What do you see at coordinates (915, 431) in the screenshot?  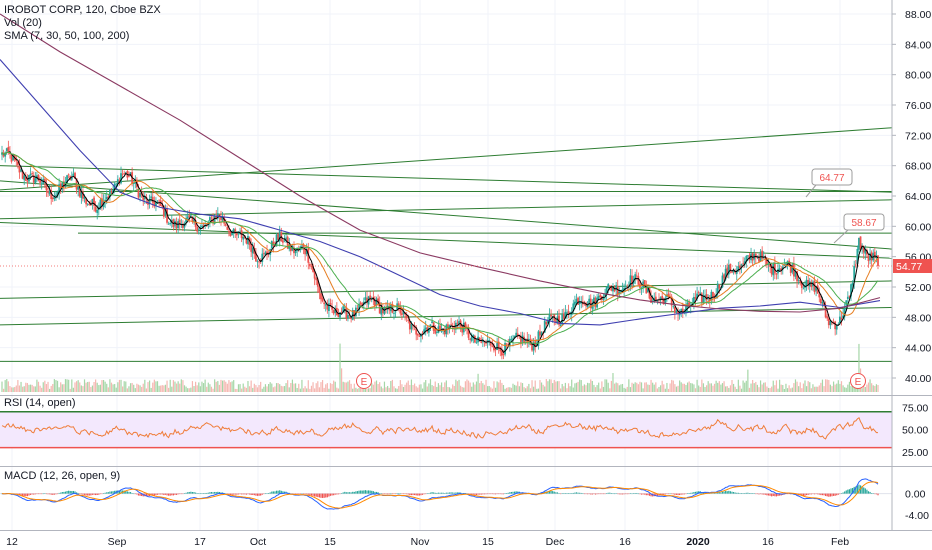 I see `rsi-tick-label: 50.00` at bounding box center [915, 431].